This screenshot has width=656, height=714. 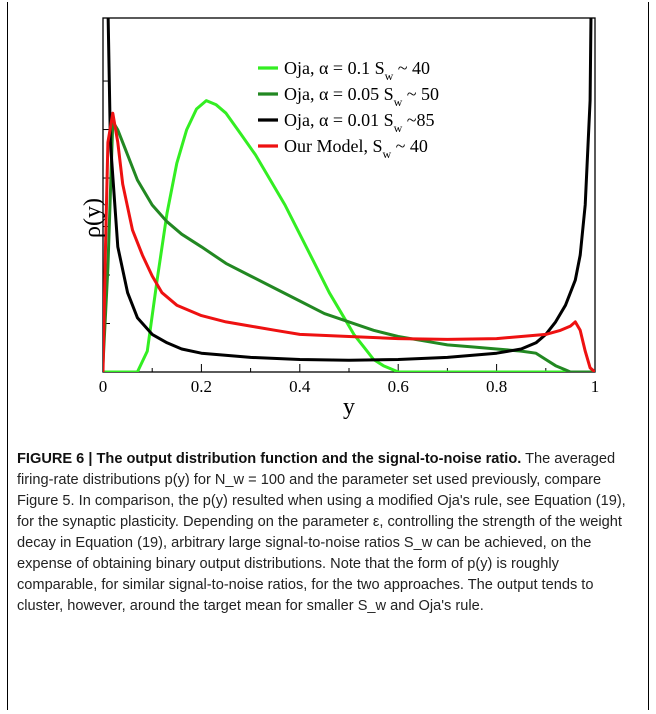 What do you see at coordinates (300, 386) in the screenshot?
I see `x-tick-label: 0.4` at bounding box center [300, 386].